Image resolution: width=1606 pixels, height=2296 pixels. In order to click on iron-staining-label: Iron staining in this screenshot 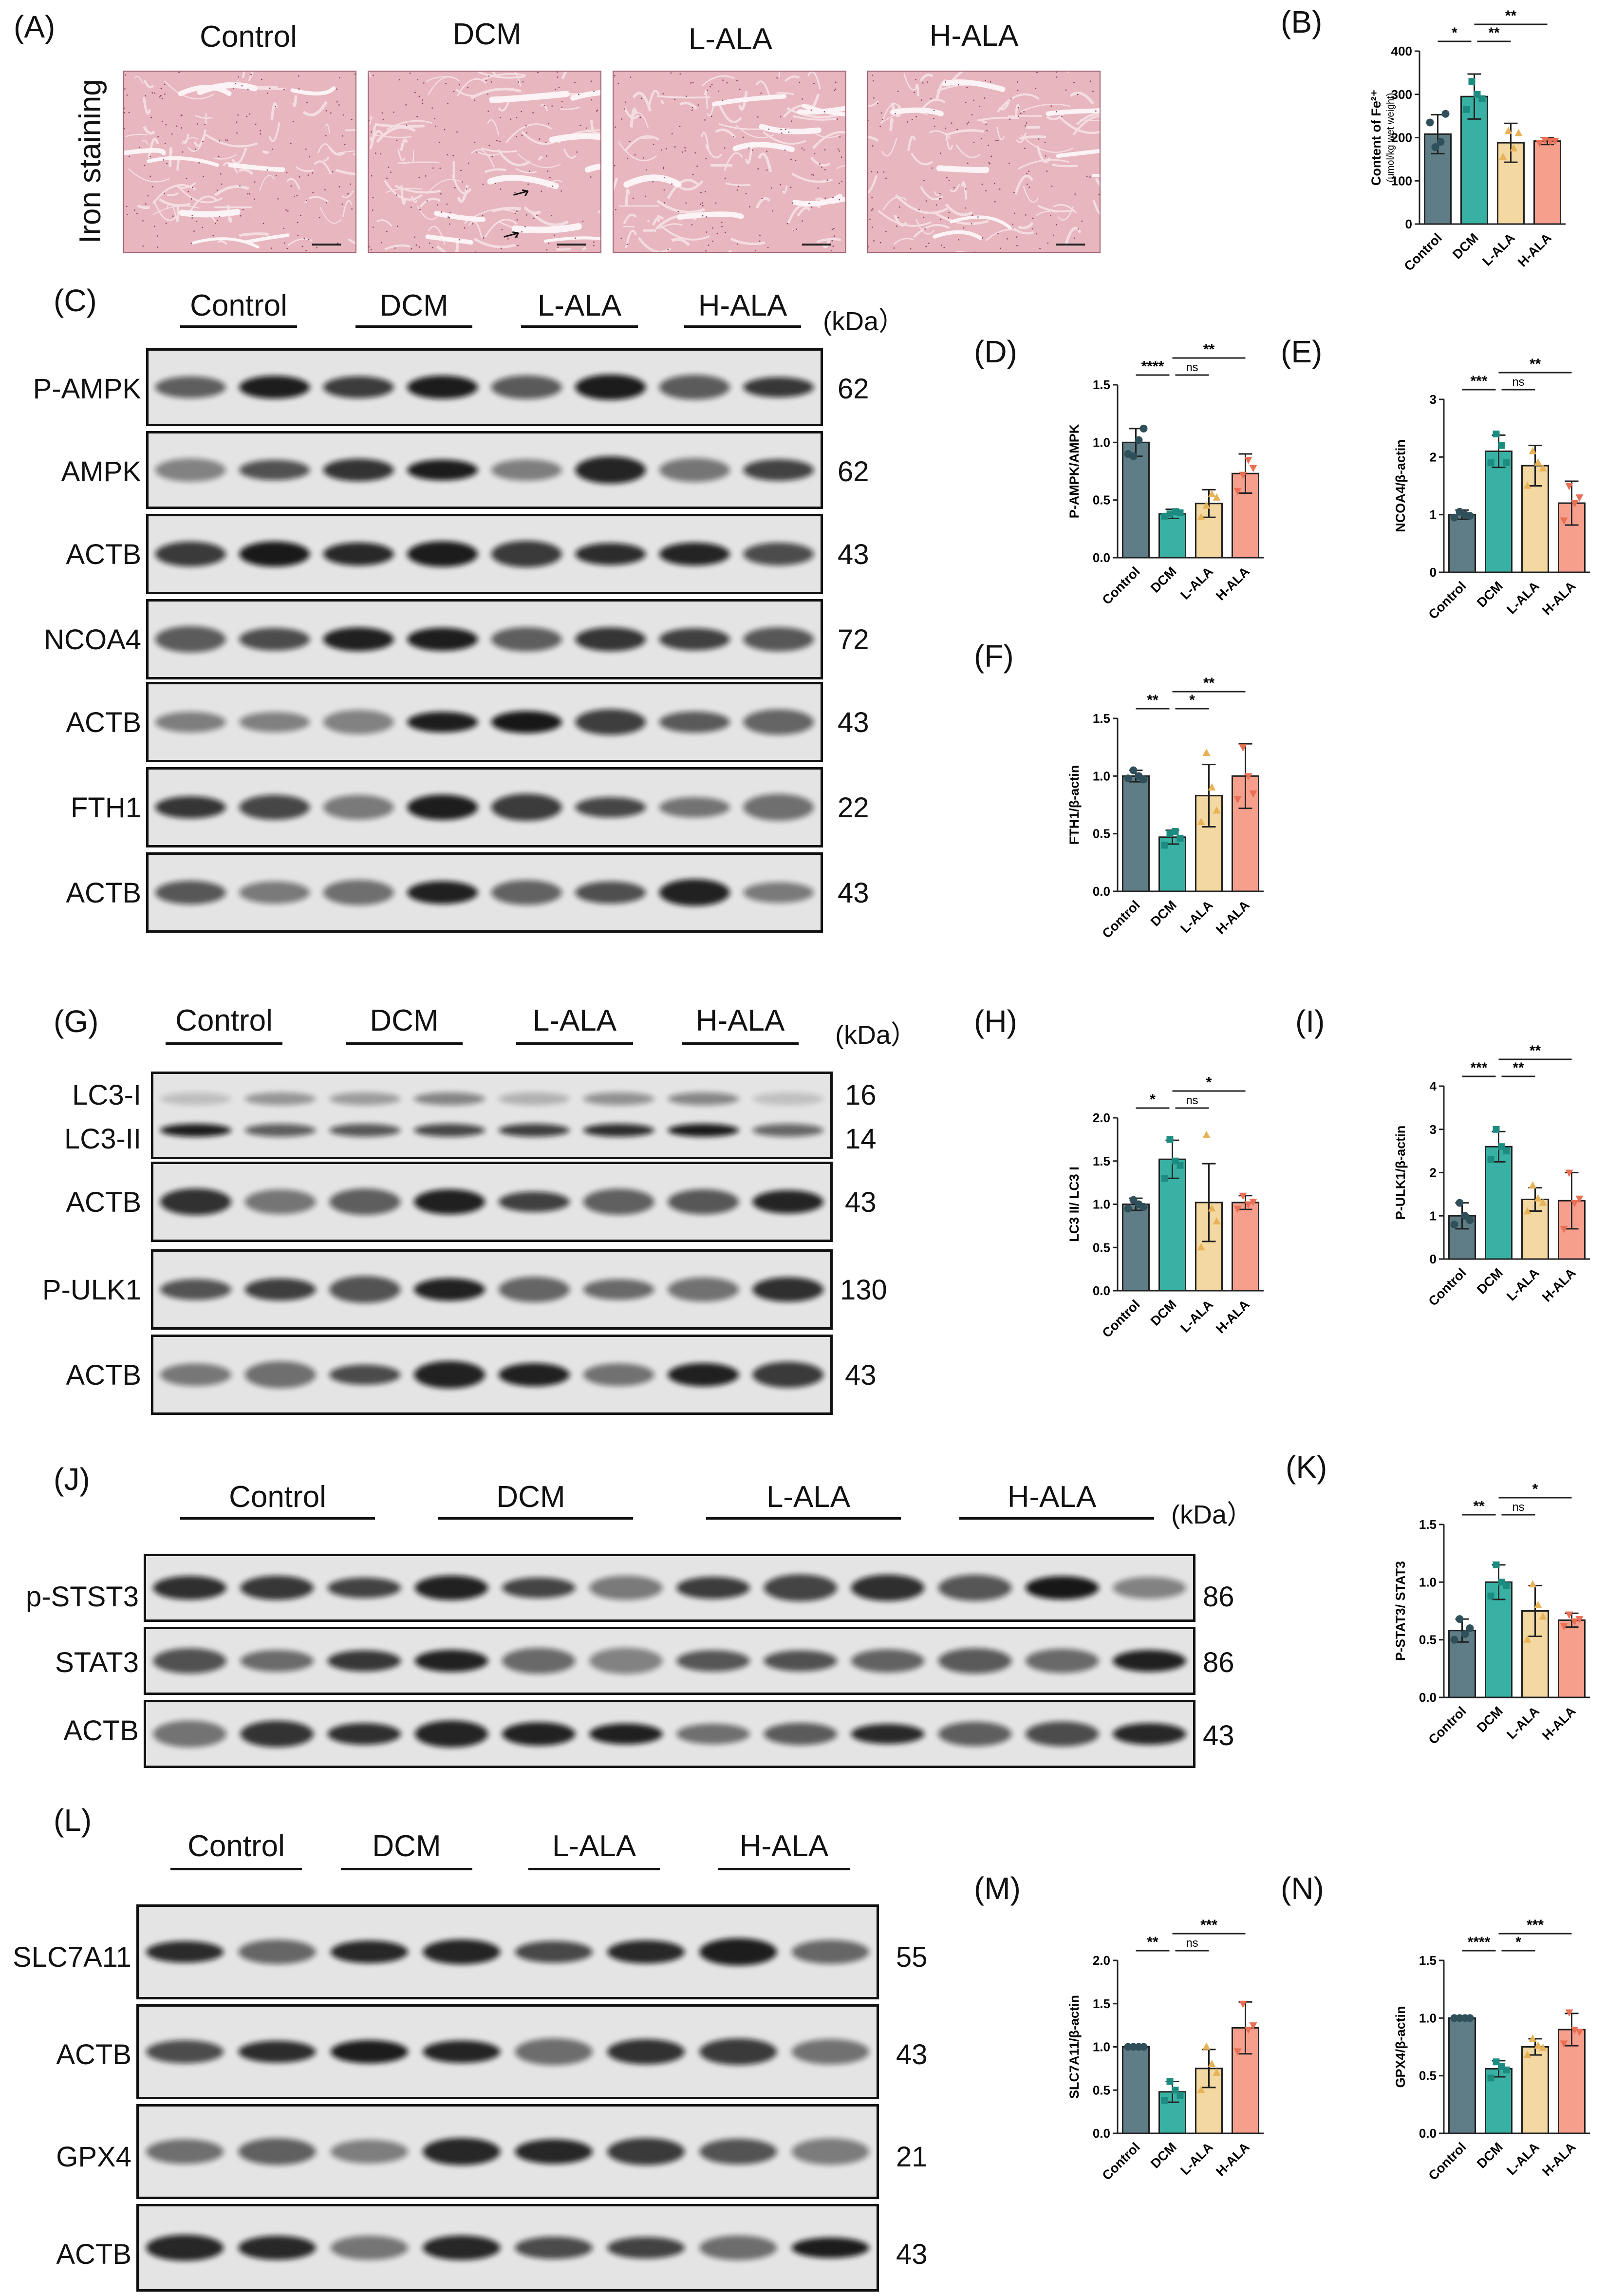, I will do `click(91, 161)`.